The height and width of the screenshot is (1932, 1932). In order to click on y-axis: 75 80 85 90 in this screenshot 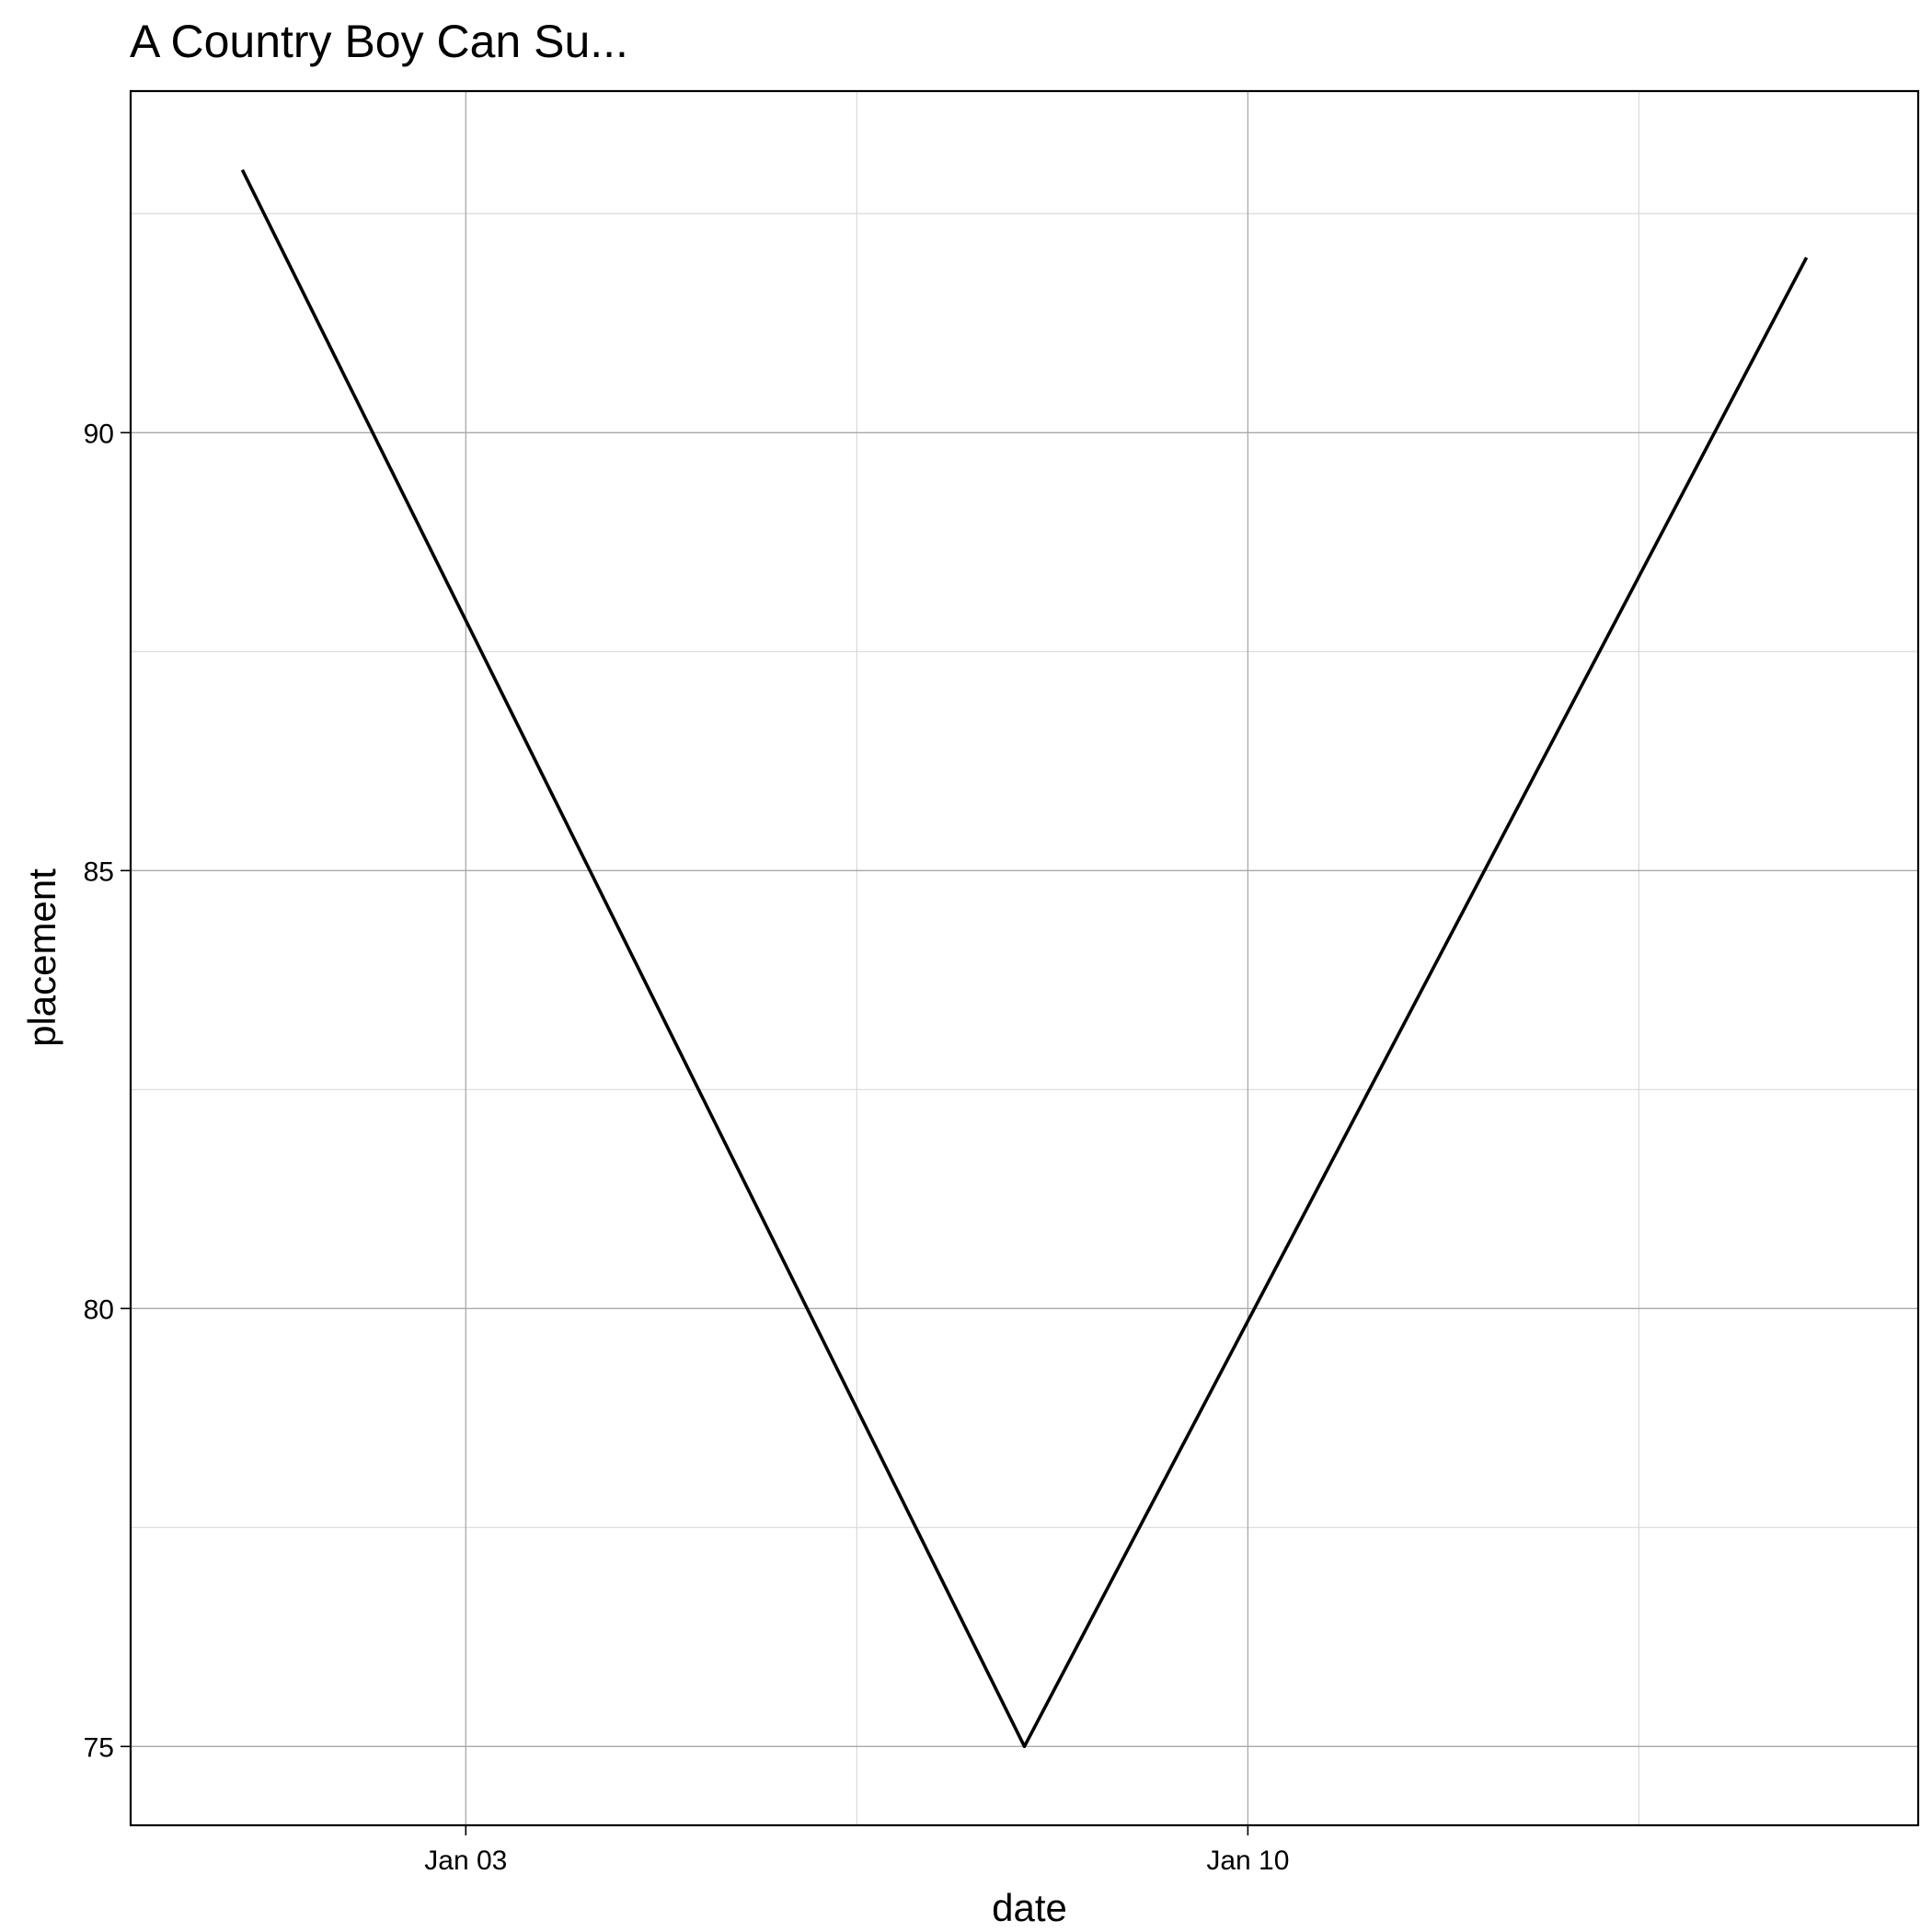, I will do `click(107, 1091)`.